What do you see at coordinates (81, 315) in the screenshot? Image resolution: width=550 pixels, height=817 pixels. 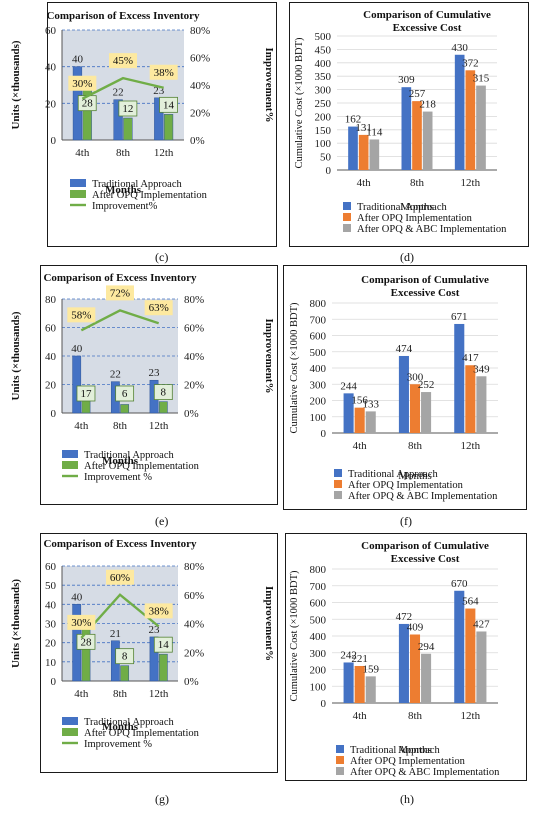 I see `improvement-label: 58%` at bounding box center [81, 315].